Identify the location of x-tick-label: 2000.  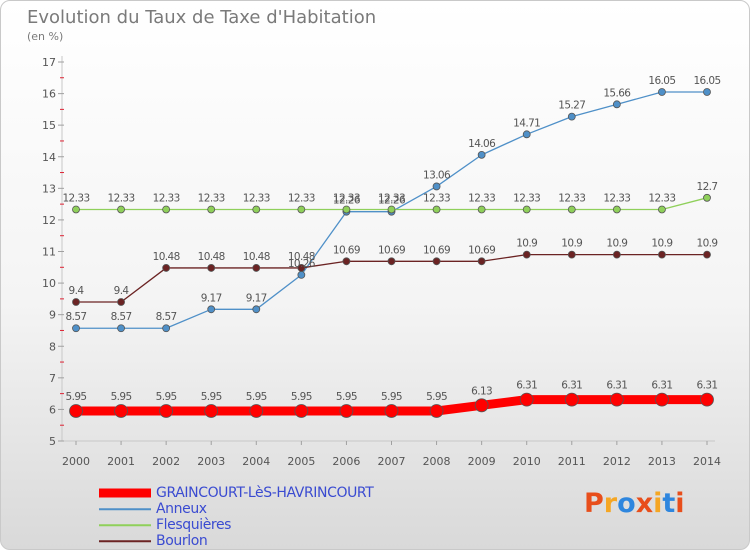
(76, 461).